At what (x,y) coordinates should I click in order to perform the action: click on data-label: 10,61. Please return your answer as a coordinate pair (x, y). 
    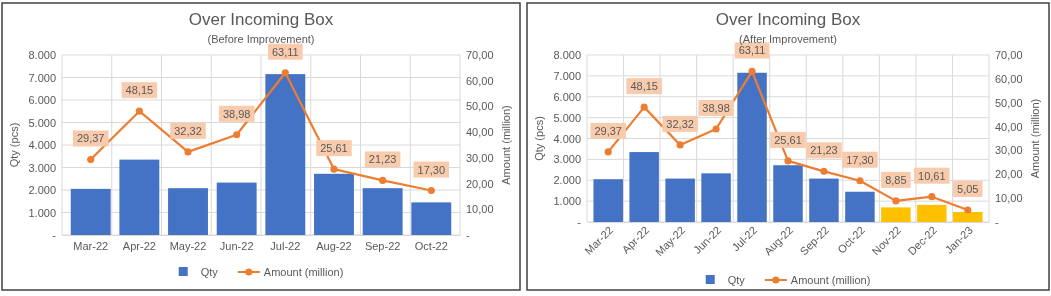
    Looking at the image, I should click on (932, 175).